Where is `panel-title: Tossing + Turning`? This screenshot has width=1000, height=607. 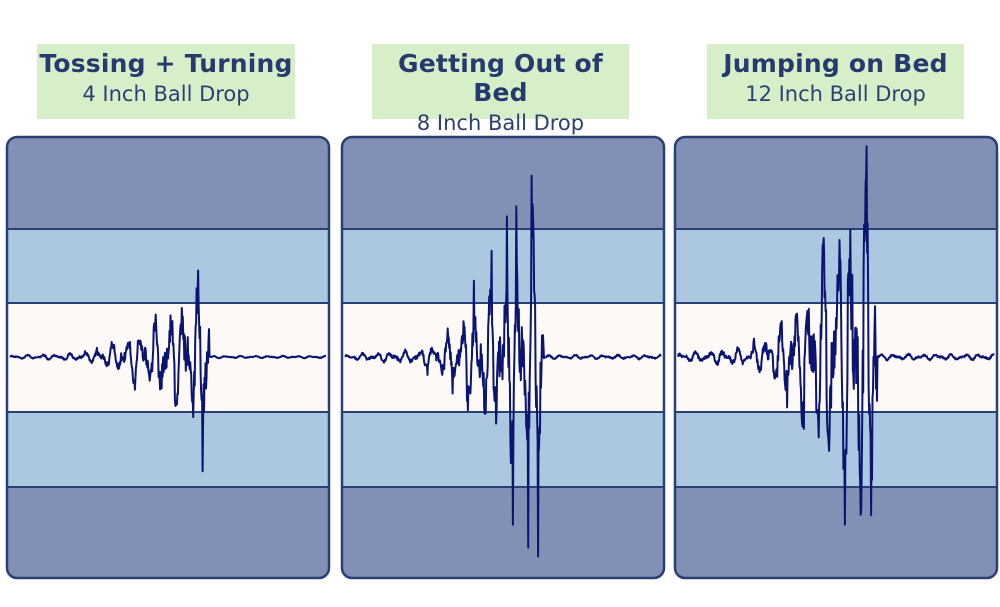
panel-title: Tossing + Turning is located at coordinates (166, 63).